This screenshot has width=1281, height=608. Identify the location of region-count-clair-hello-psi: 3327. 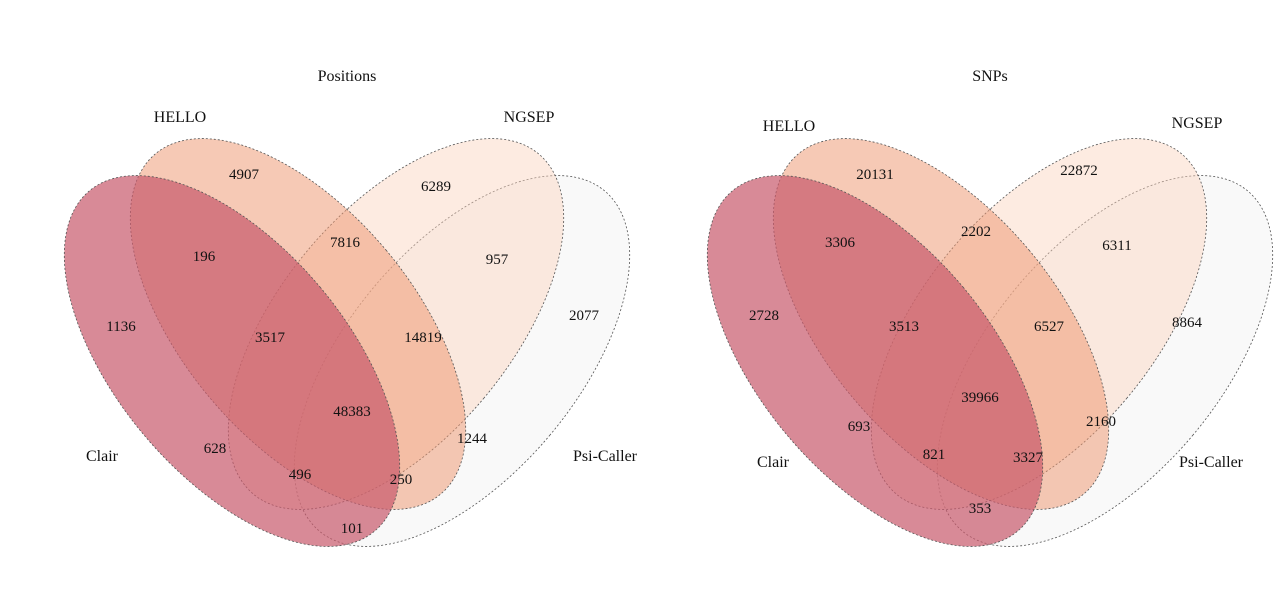
(1028, 458).